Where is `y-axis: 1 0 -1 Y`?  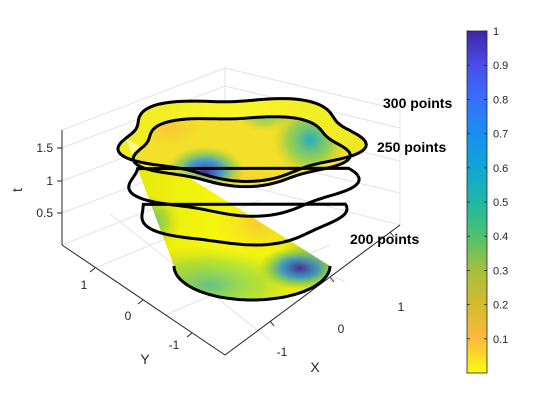
y-axis: 1 0 -1 Y is located at coordinates (137, 317).